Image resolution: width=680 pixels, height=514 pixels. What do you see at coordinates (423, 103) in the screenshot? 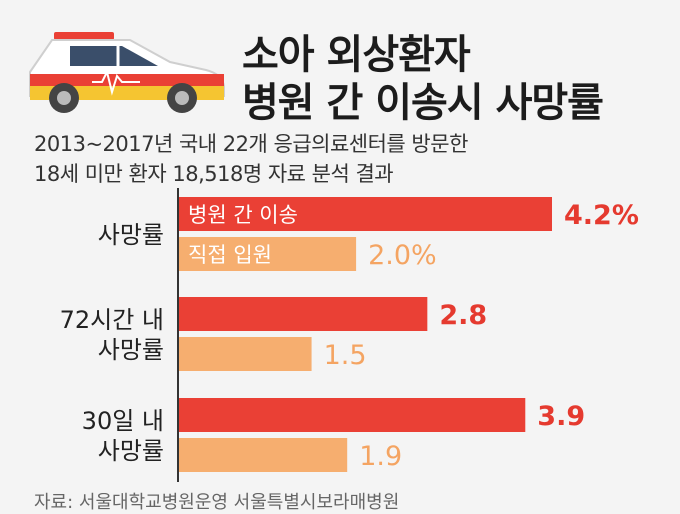
I see `chart-title-line-2: 병원 간 이송시 사망률` at bounding box center [423, 103].